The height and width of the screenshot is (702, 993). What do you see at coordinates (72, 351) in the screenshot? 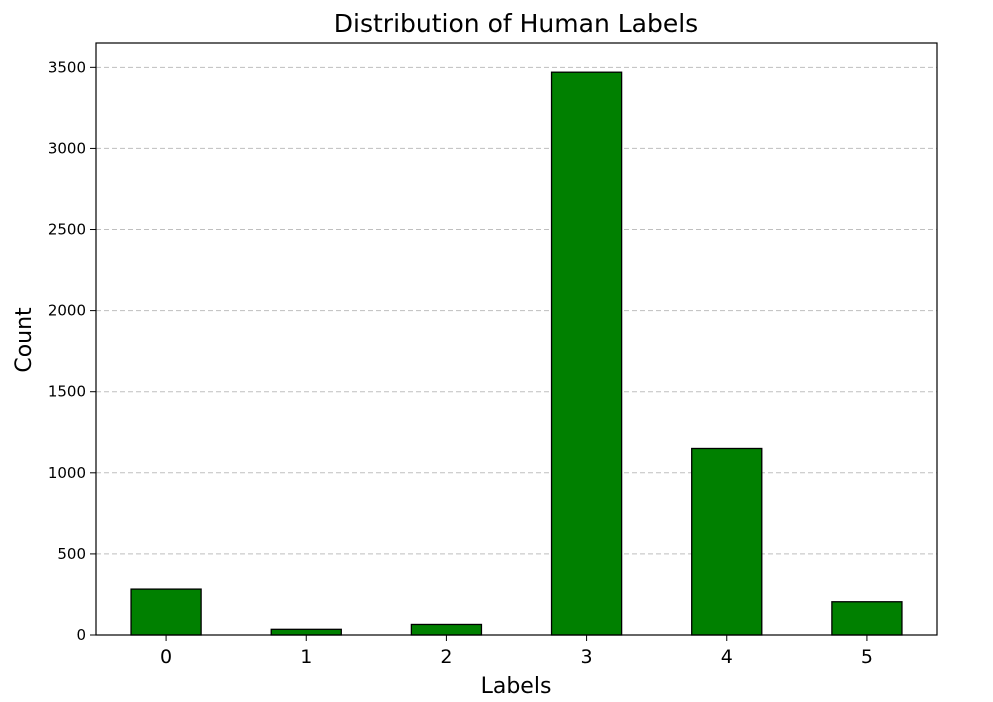
I see `y-axis-ticks: 0 500 1000 1500 2000 2500 3000 3500` at bounding box center [72, 351].